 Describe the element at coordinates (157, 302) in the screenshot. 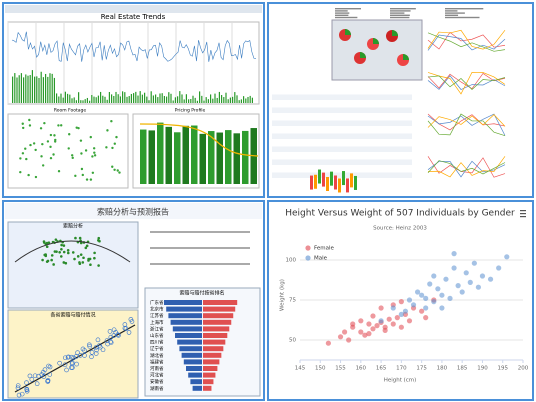

I see `row-label: 广东省` at that location.